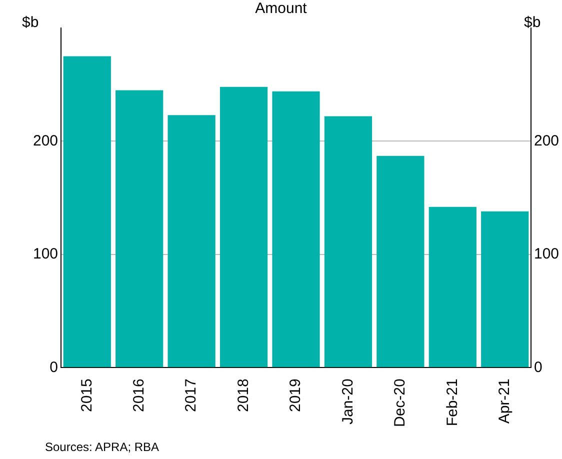 This screenshot has height=459, width=562. Describe the element at coordinates (54, 367) in the screenshot. I see `y-tick-label: 0` at that location.